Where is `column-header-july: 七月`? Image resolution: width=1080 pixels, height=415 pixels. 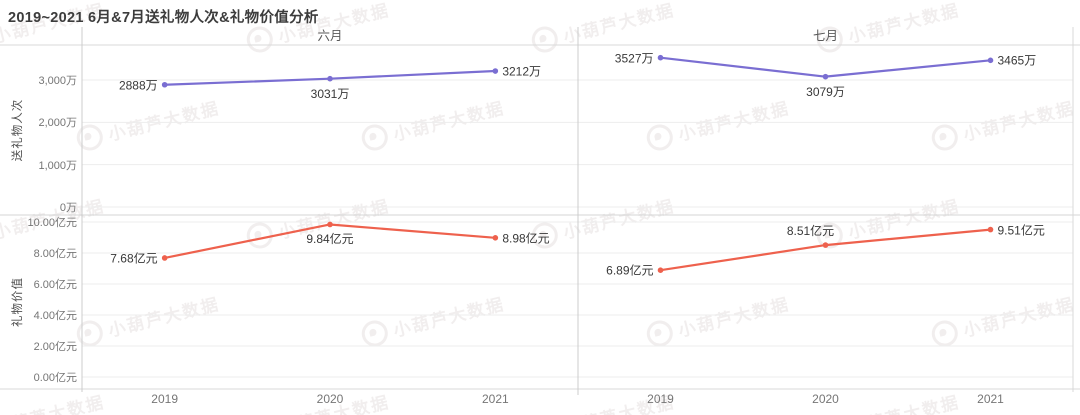 column-header-july: 七月 is located at coordinates (825, 36).